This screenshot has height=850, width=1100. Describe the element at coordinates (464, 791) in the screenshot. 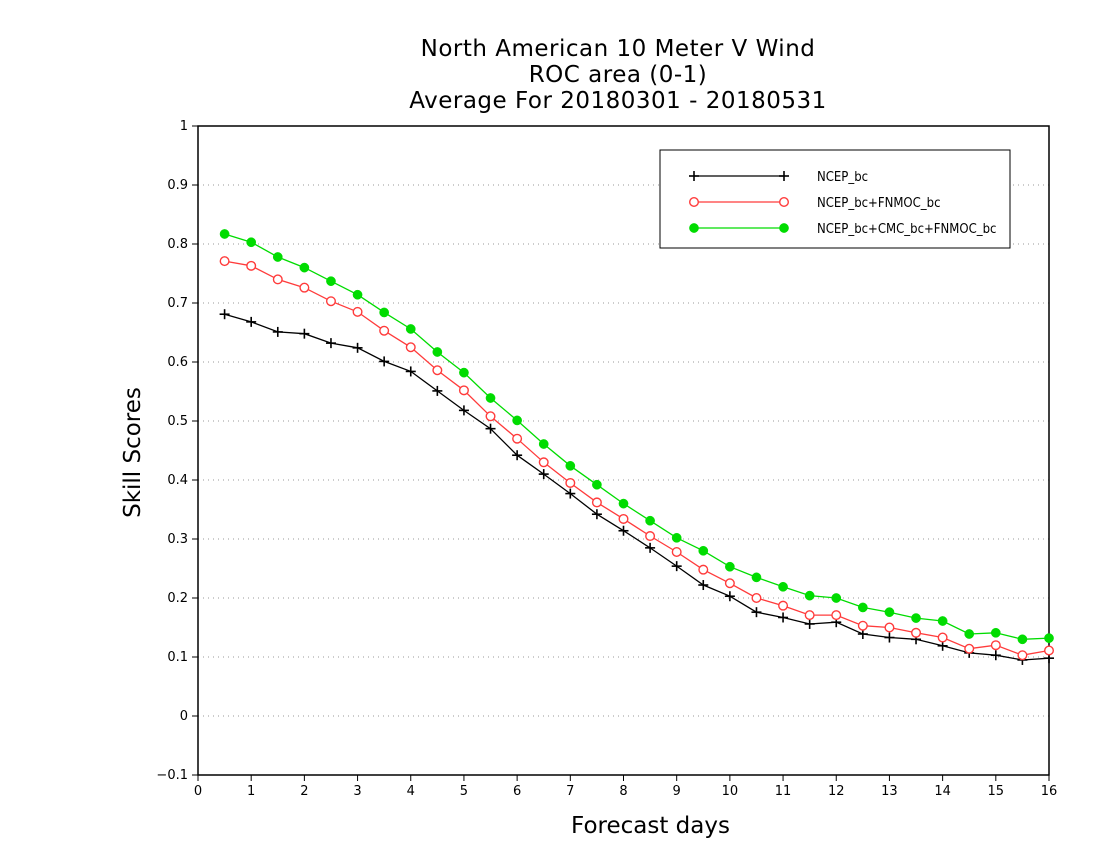

I see `x-tick-label: 5` at that location.